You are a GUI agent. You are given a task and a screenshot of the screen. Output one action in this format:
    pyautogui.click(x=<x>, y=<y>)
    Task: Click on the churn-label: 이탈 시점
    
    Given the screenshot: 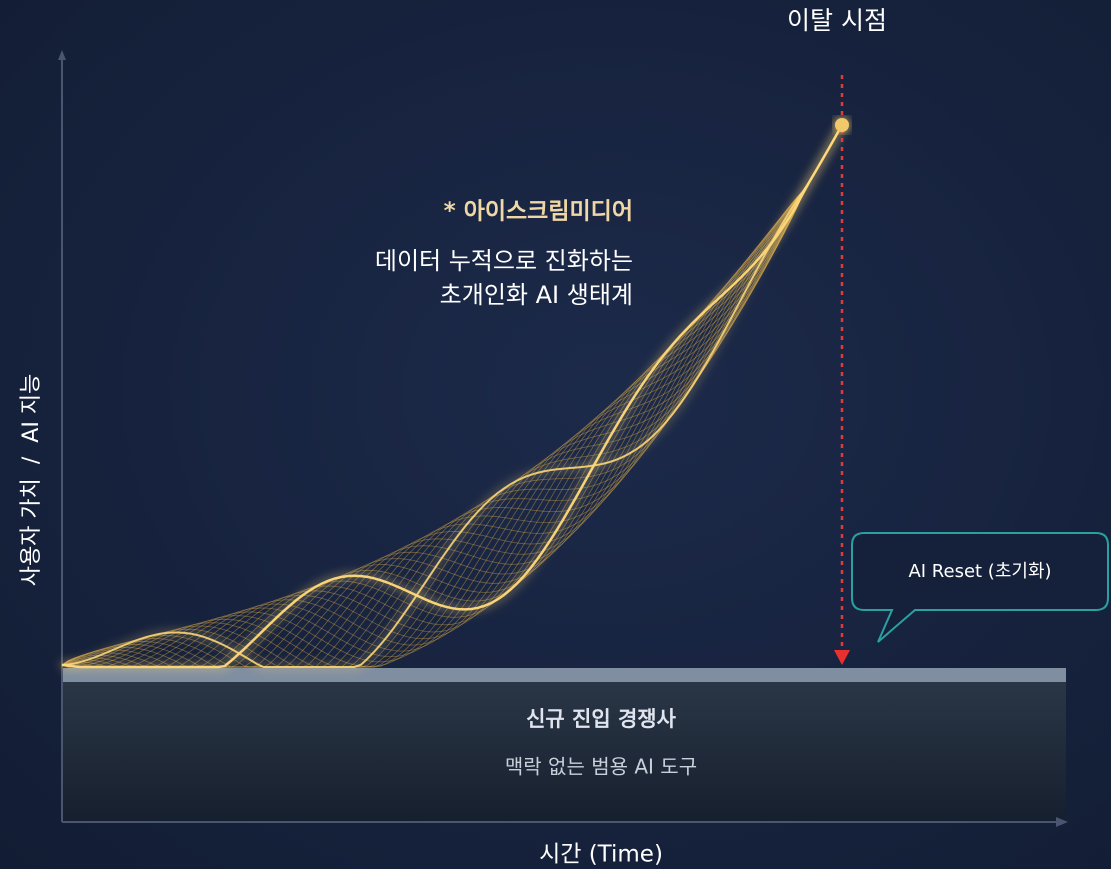 What is the action you would take?
    pyautogui.click(x=837, y=20)
    